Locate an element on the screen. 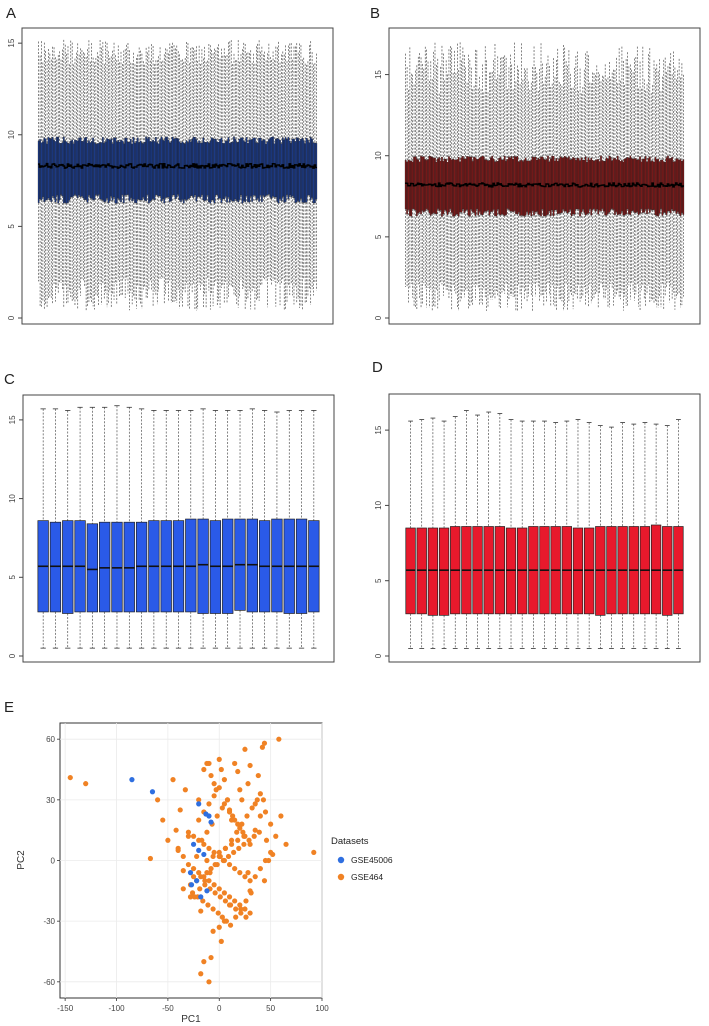 The height and width of the screenshot is (1026, 709). panel-b-boxes is located at coordinates (544, 177).